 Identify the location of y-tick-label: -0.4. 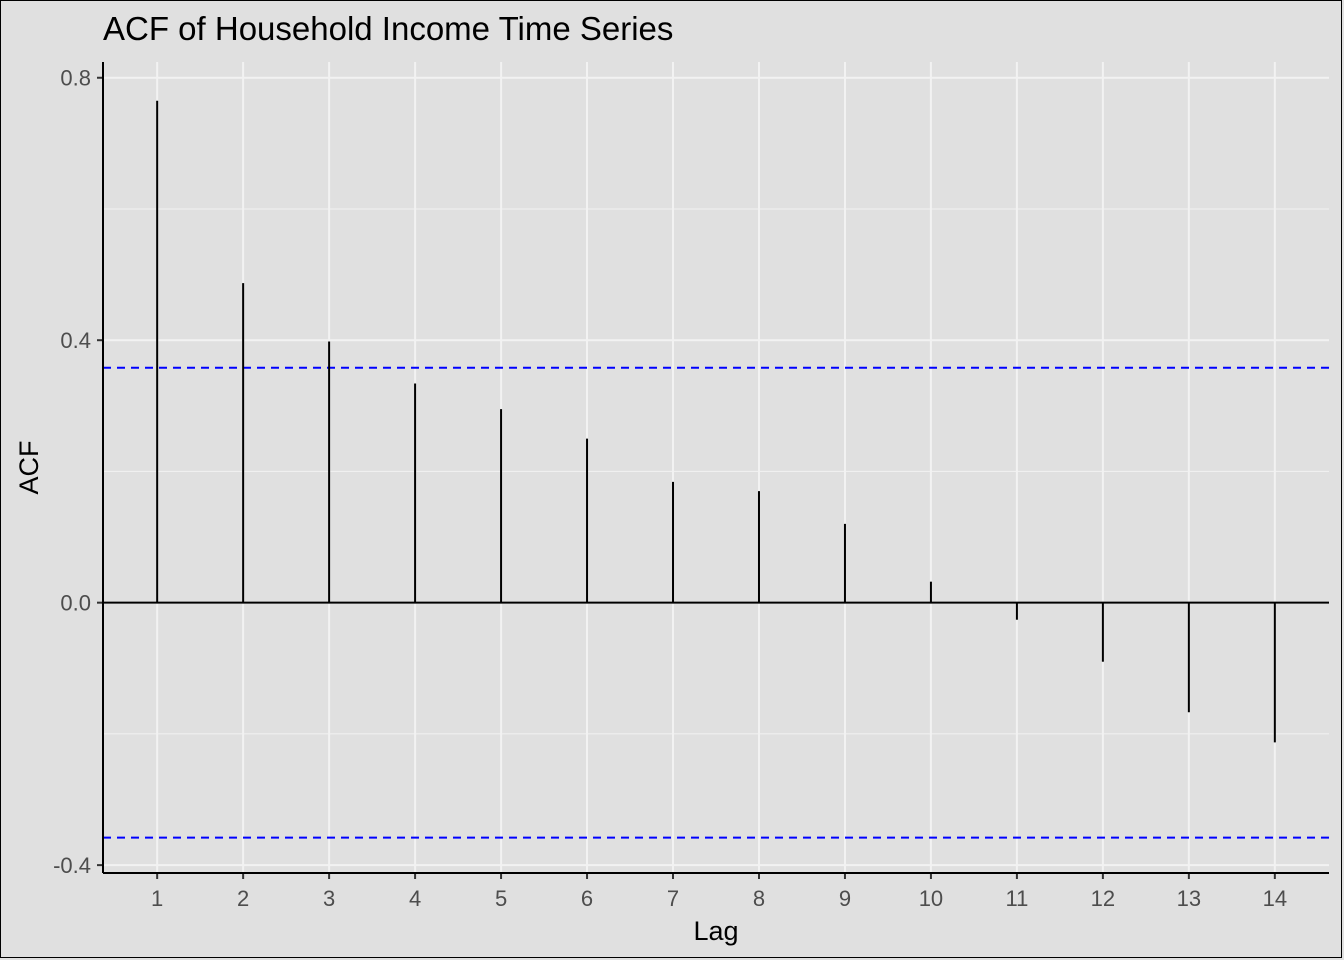
(72, 865).